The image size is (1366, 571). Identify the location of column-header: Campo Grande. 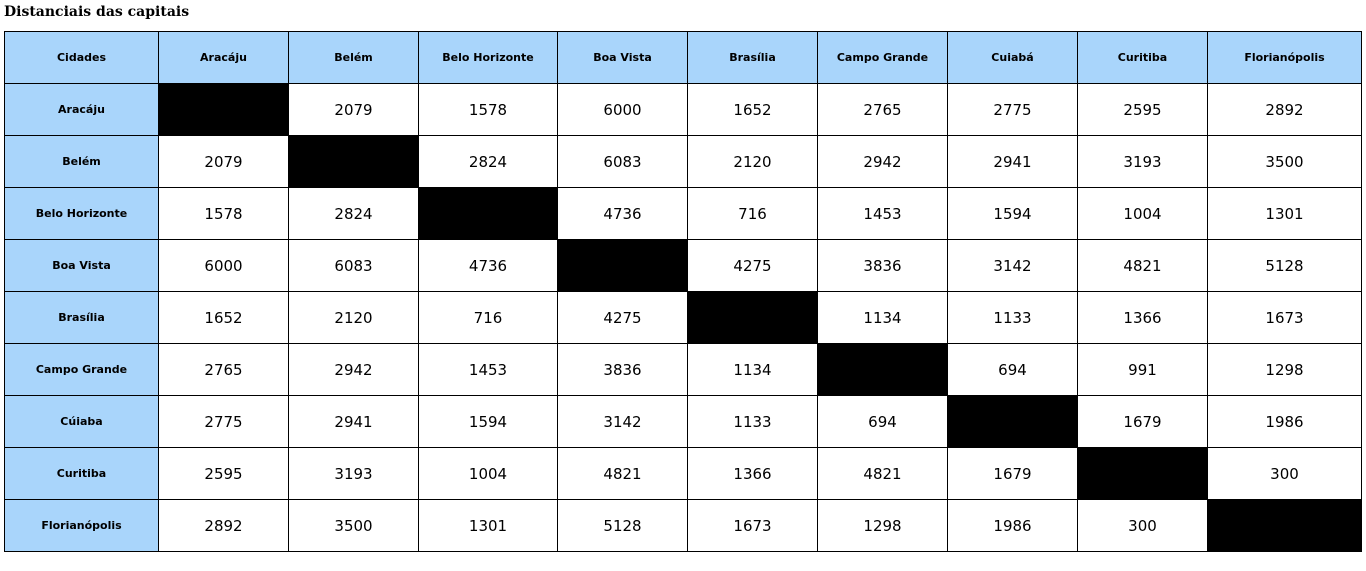
(882, 57).